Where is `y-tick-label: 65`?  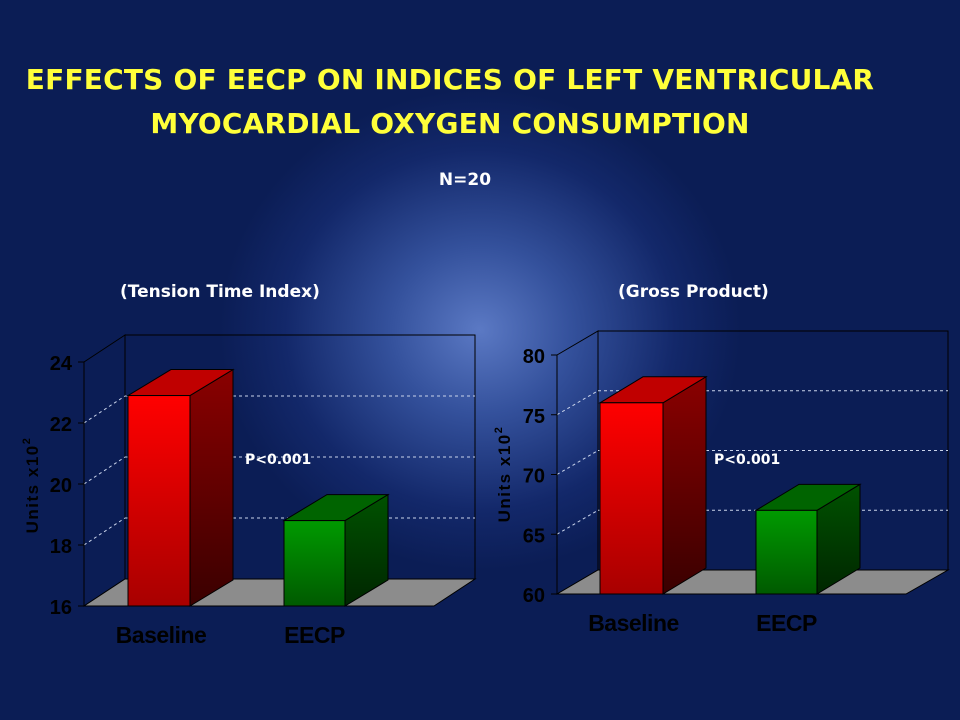
y-tick-label: 65 is located at coordinates (534, 536).